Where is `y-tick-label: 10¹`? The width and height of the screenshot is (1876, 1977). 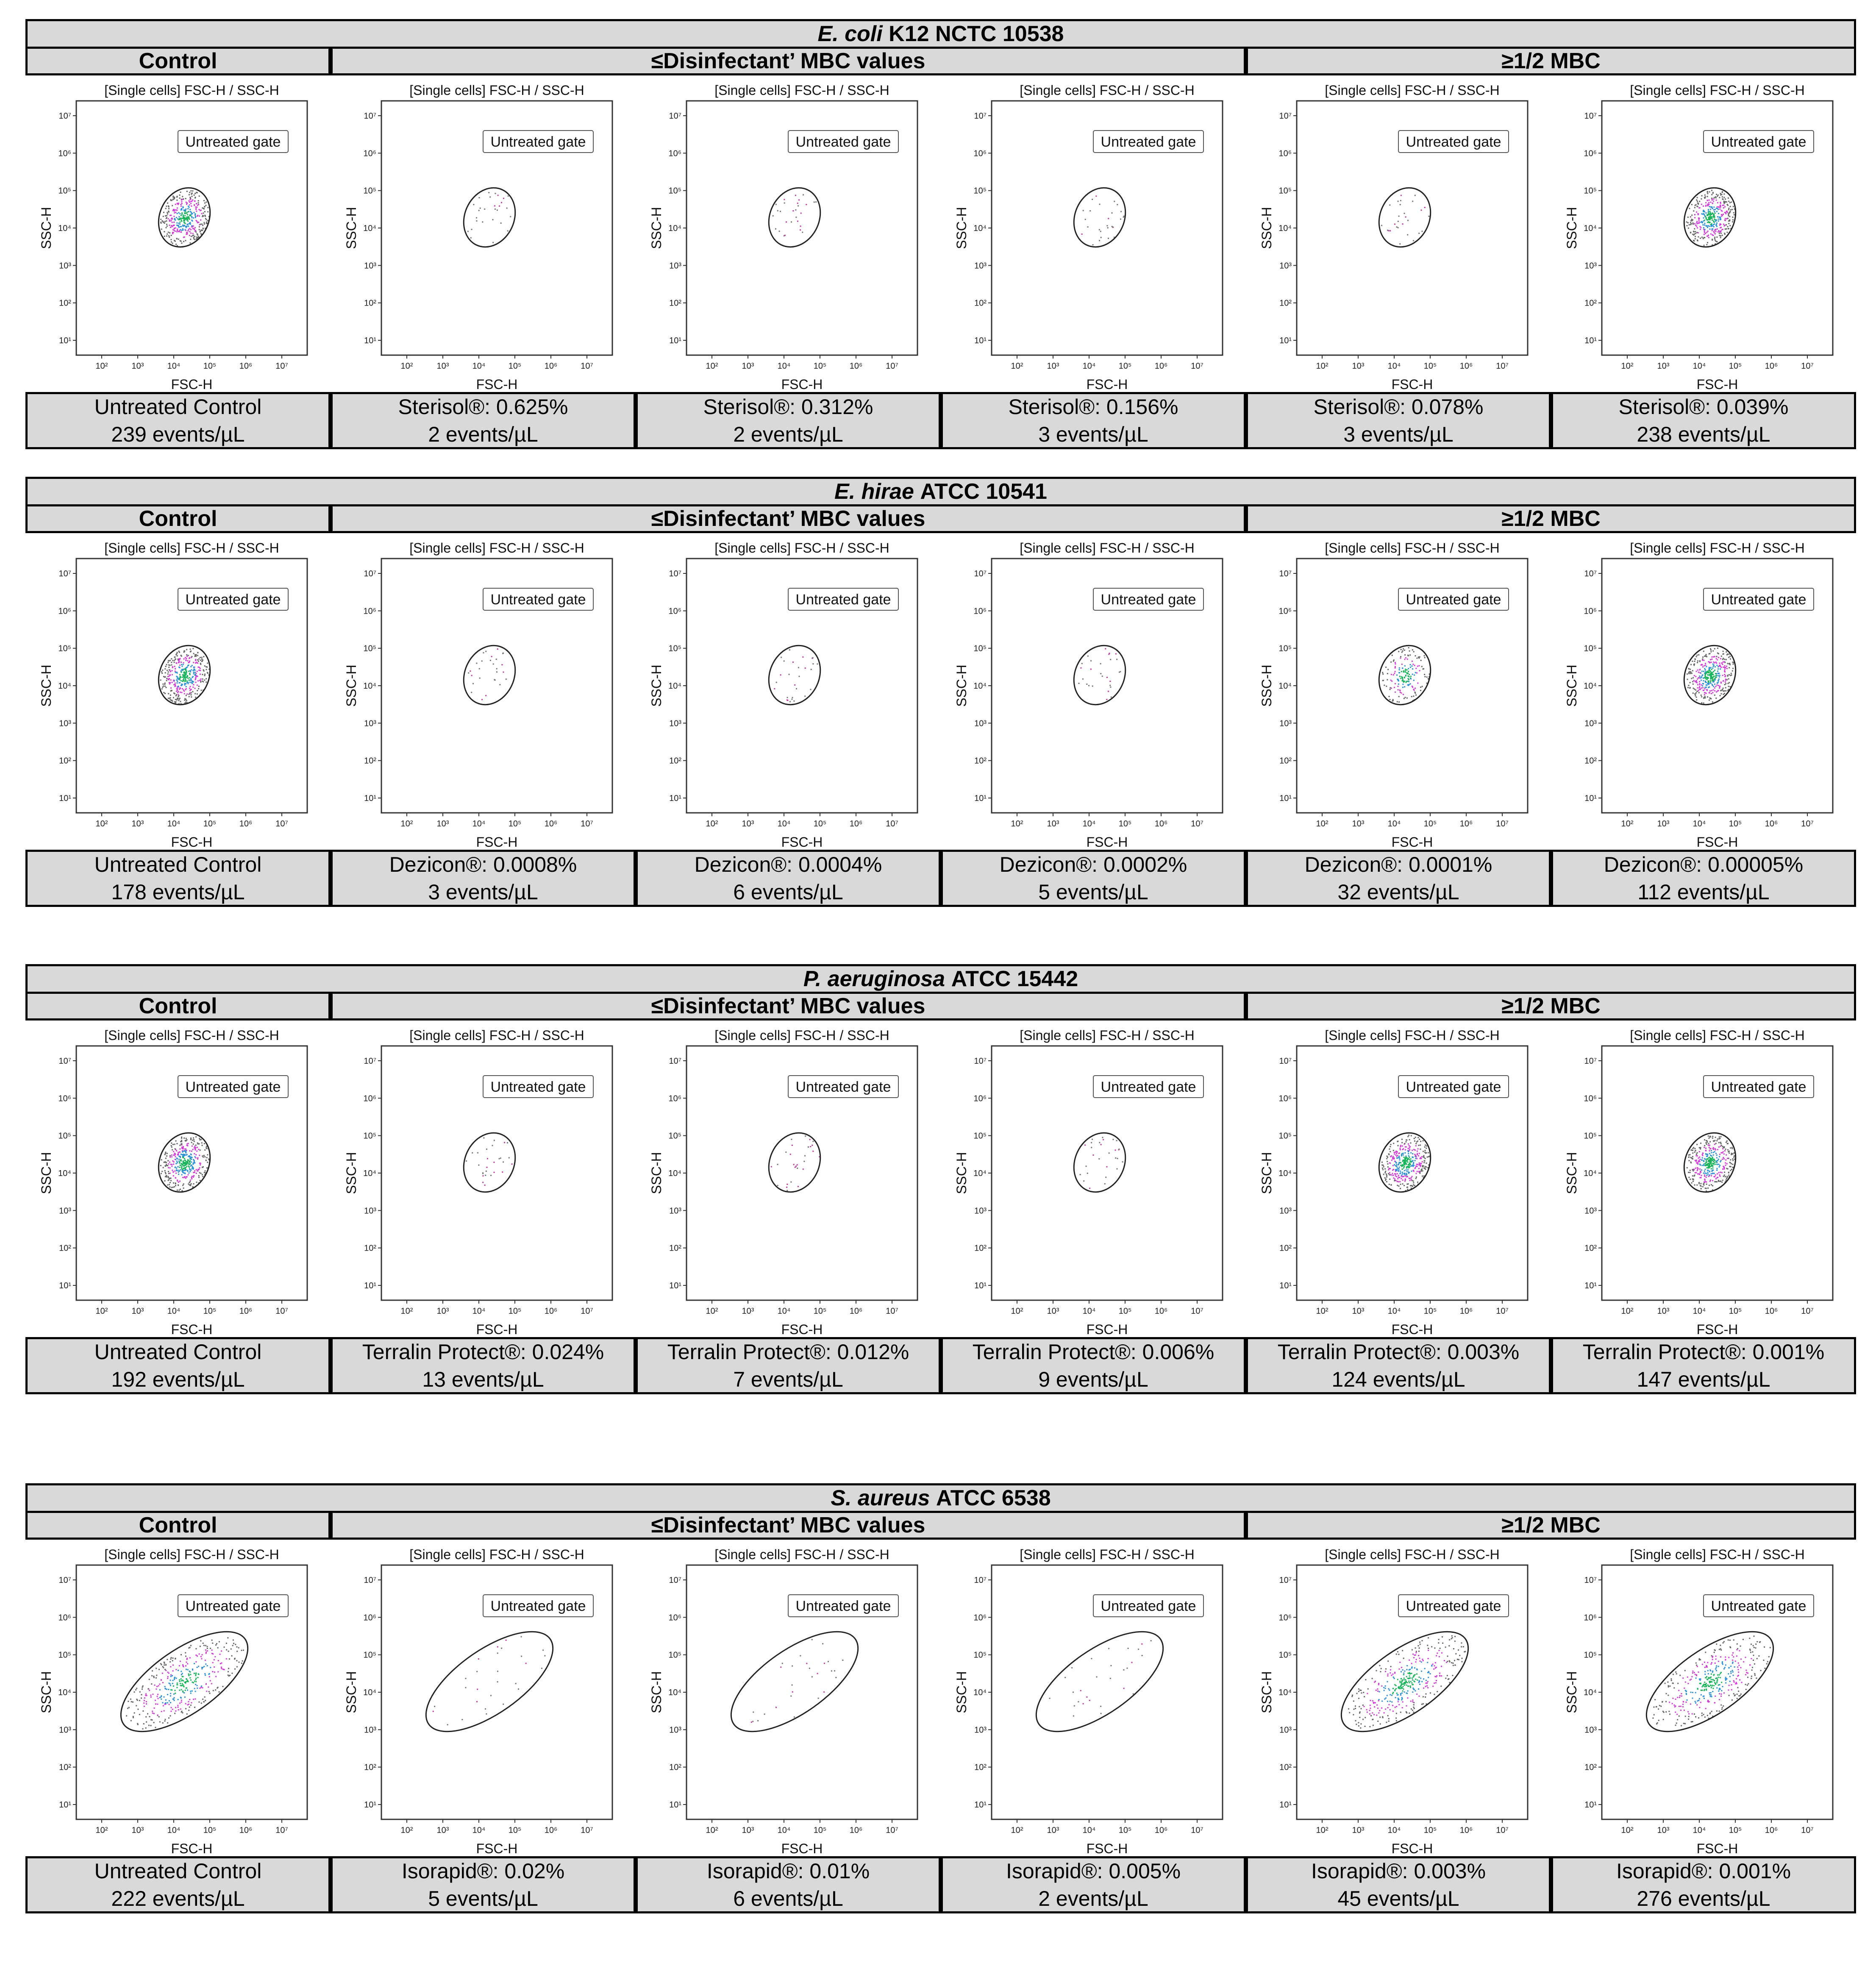 y-tick-label: 10¹ is located at coordinates (1590, 798).